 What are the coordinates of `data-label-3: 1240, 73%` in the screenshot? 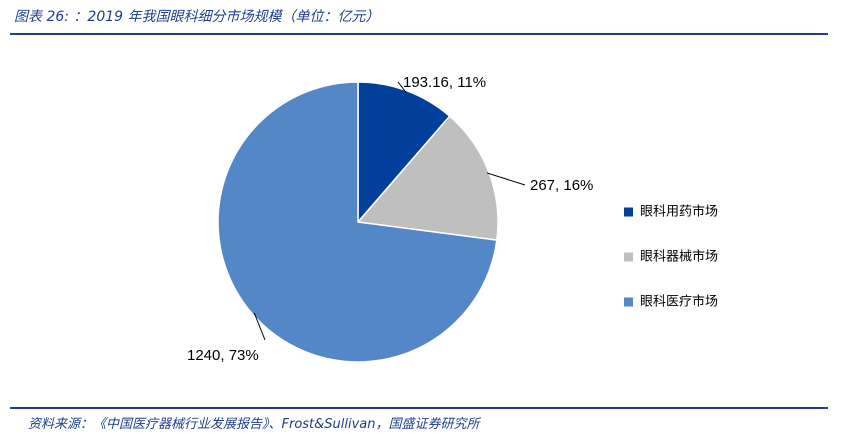 It's located at (223, 355).